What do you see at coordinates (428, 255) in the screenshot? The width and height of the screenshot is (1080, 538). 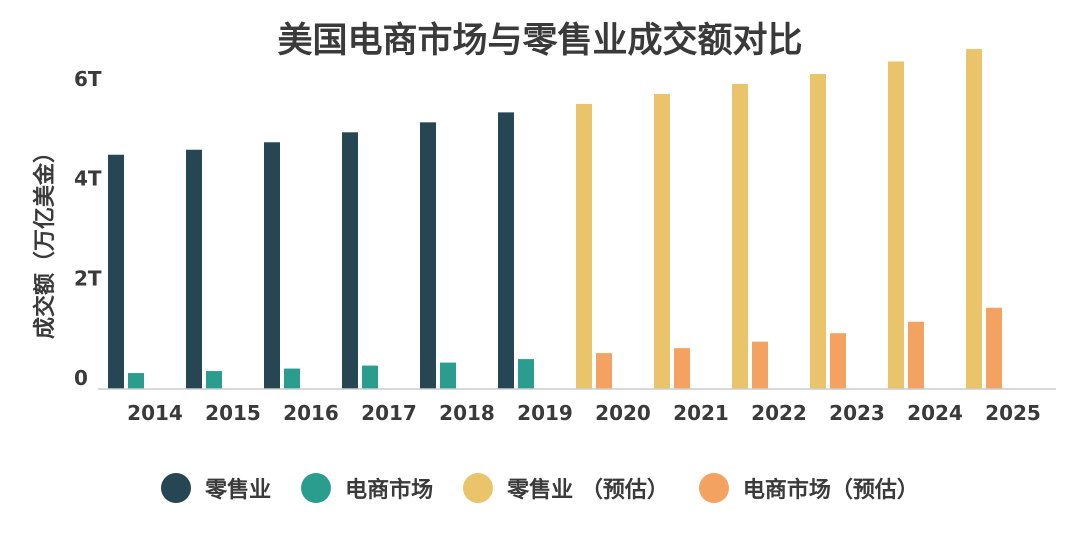 I see `bar-1-2018` at bounding box center [428, 255].